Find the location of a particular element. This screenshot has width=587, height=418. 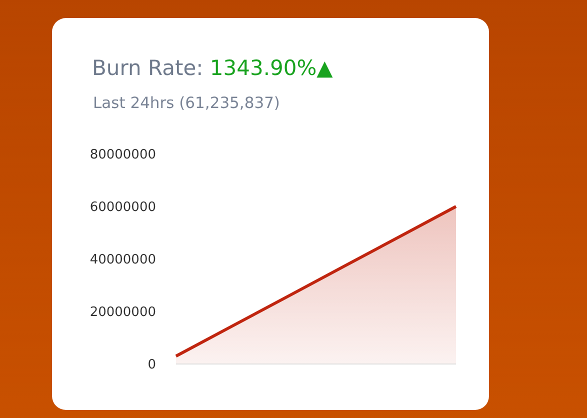

y-tick-label: 40000000 is located at coordinates (123, 260).